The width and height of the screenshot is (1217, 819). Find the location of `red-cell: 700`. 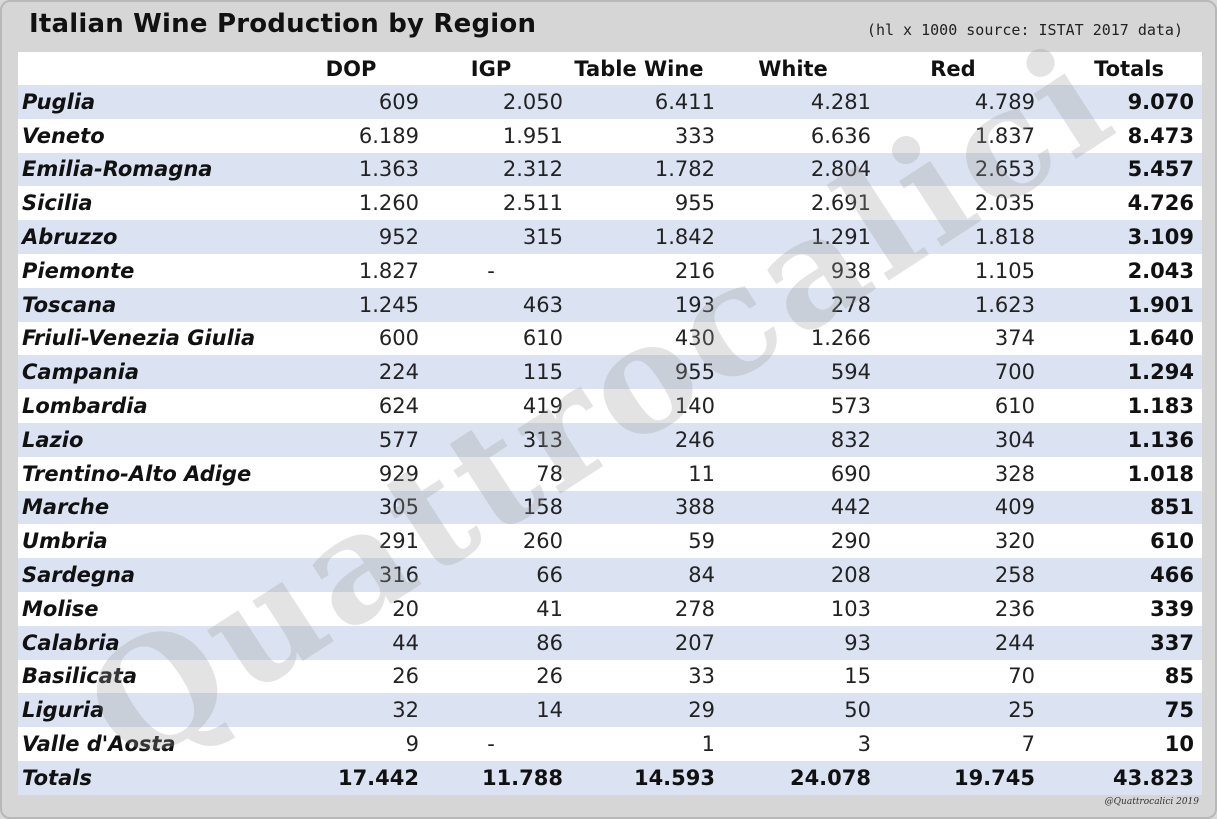

red-cell: 700 is located at coordinates (953, 372).